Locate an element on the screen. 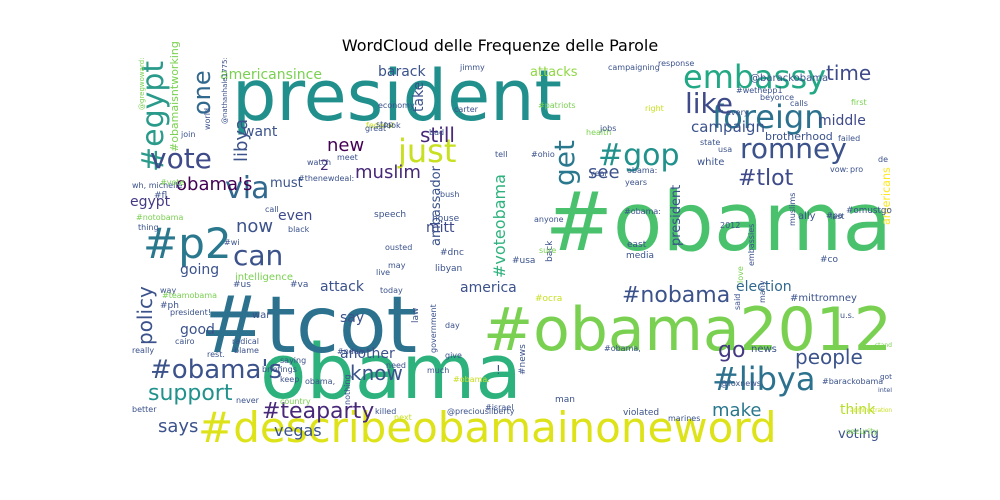  word-speech: speech is located at coordinates (390, 215).